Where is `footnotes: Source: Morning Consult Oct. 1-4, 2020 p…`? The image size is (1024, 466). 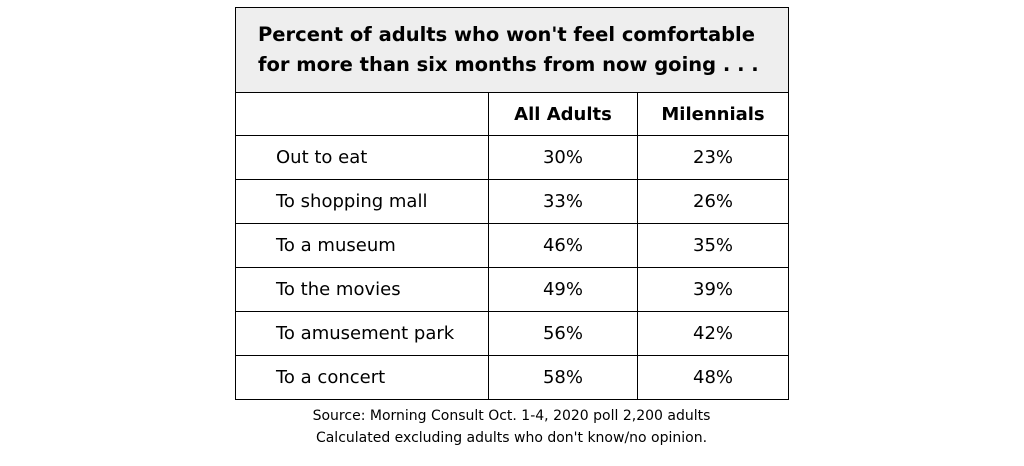 footnotes: Source: Morning Consult Oct. 1-4, 2020 p… is located at coordinates (511, 427).